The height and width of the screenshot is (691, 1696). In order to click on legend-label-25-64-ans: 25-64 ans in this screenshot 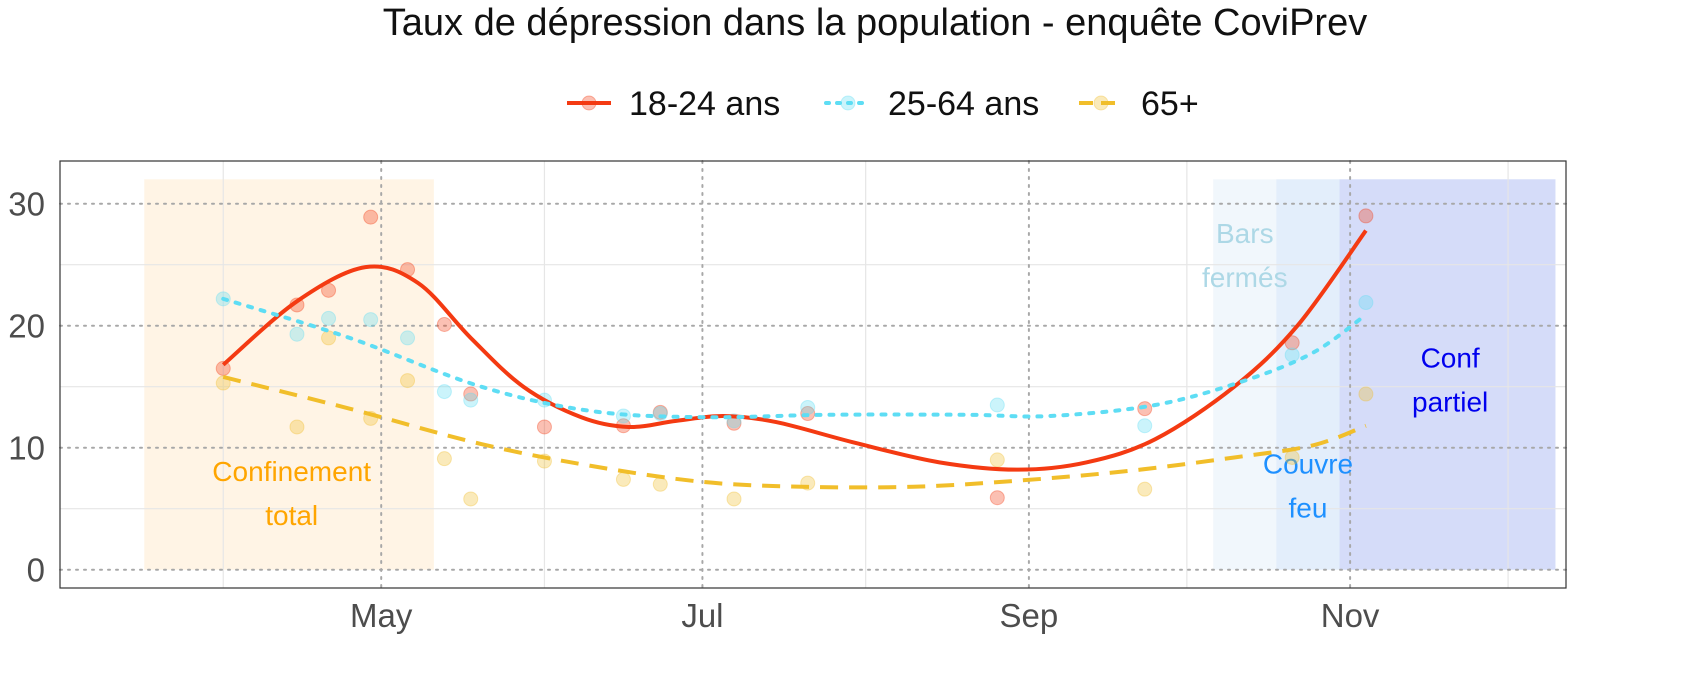, I will do `click(963, 104)`.